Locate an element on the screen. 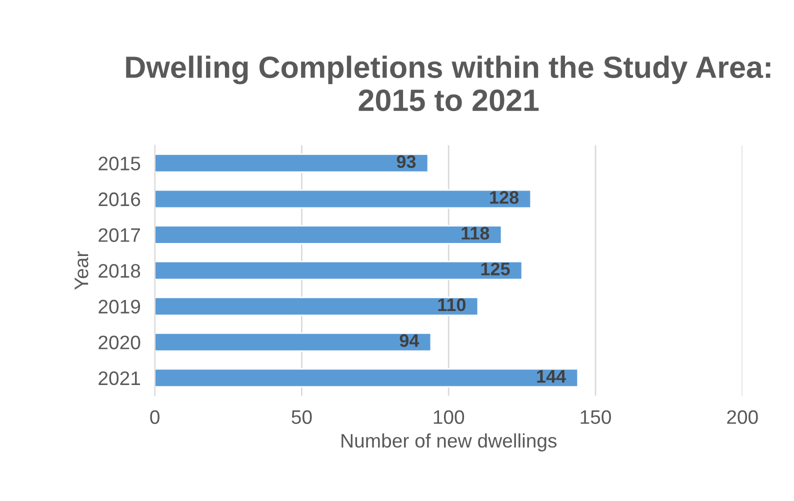 The image size is (794, 501). y-tick-label: 2015 is located at coordinates (119, 163).